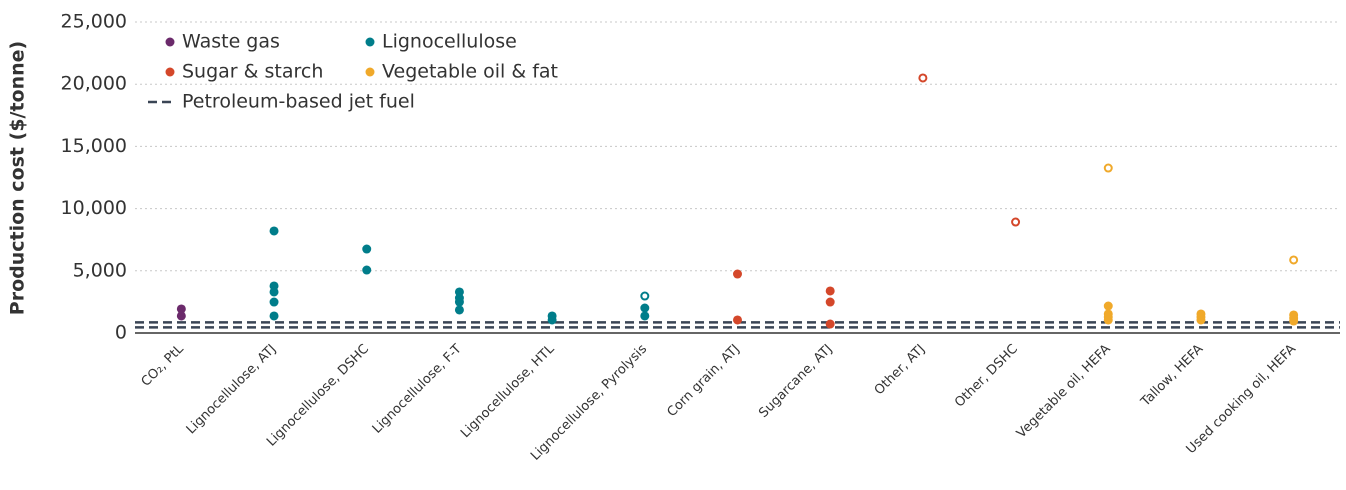 The height and width of the screenshot is (490, 1346). Describe the element at coordinates (449, 42) in the screenshot. I see `legend-label: Lignocellulose` at that location.